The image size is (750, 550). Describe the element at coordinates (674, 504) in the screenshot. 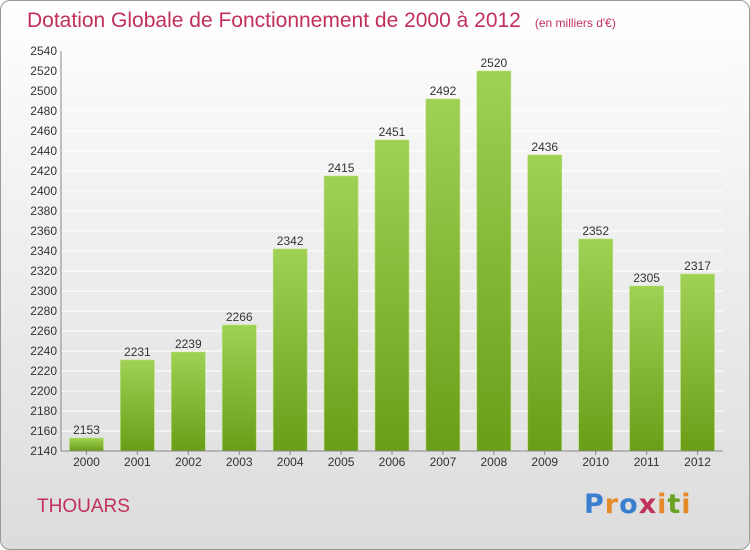

I see `logo-letter: t` at that location.